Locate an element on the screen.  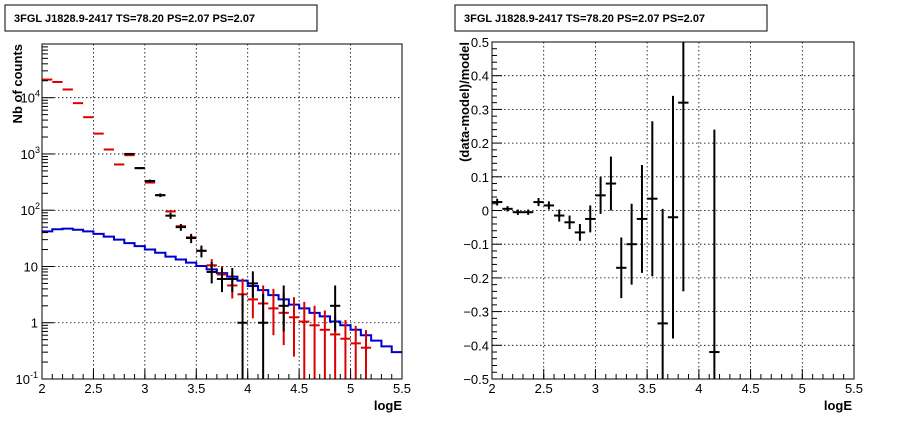
counts-title-box is located at coordinates (161, 18).